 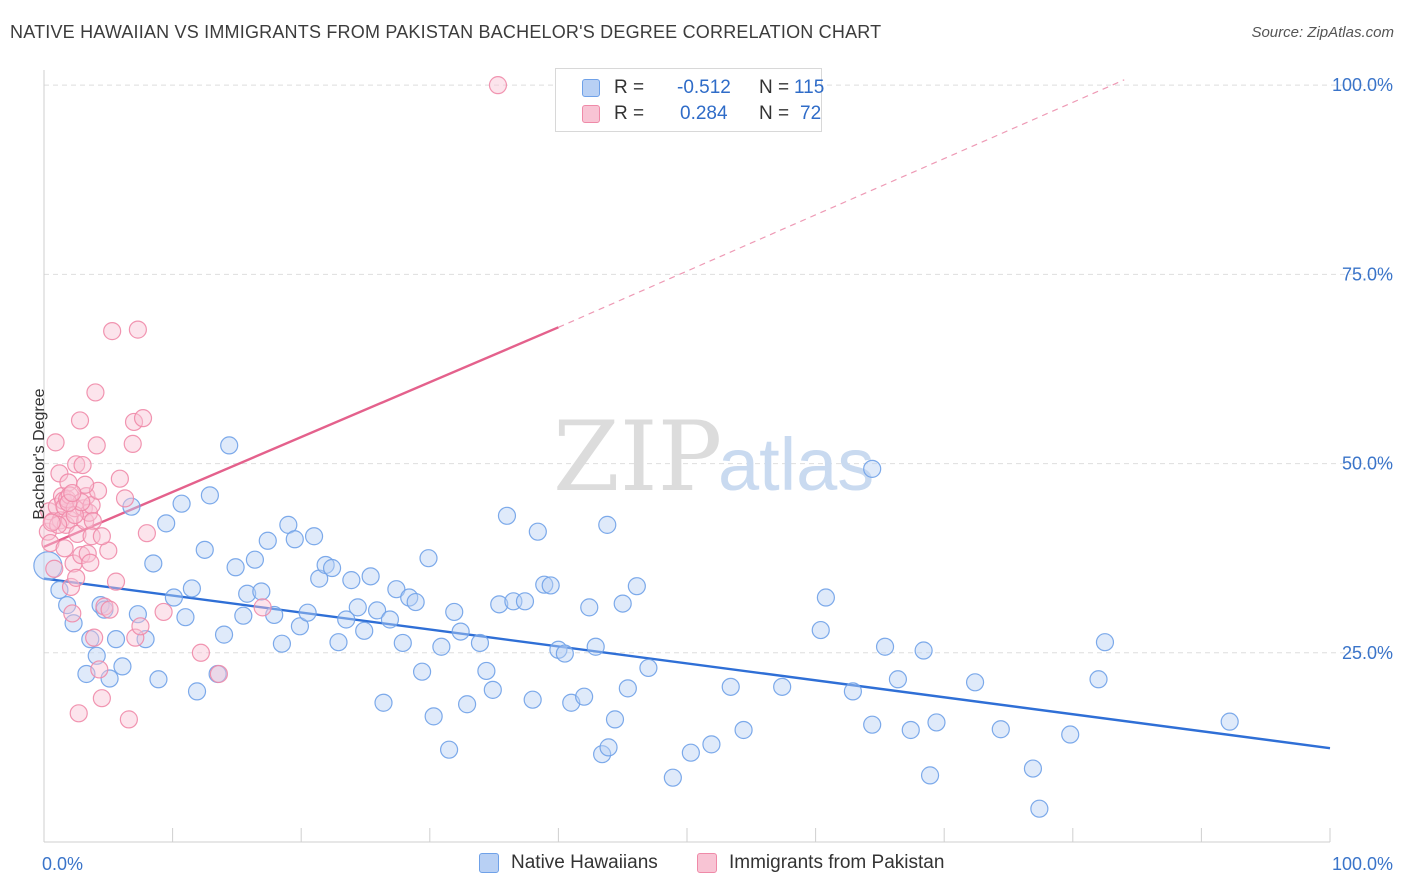 I want to click on legend-swatch-native-hawaiians, so click(x=489, y=863).